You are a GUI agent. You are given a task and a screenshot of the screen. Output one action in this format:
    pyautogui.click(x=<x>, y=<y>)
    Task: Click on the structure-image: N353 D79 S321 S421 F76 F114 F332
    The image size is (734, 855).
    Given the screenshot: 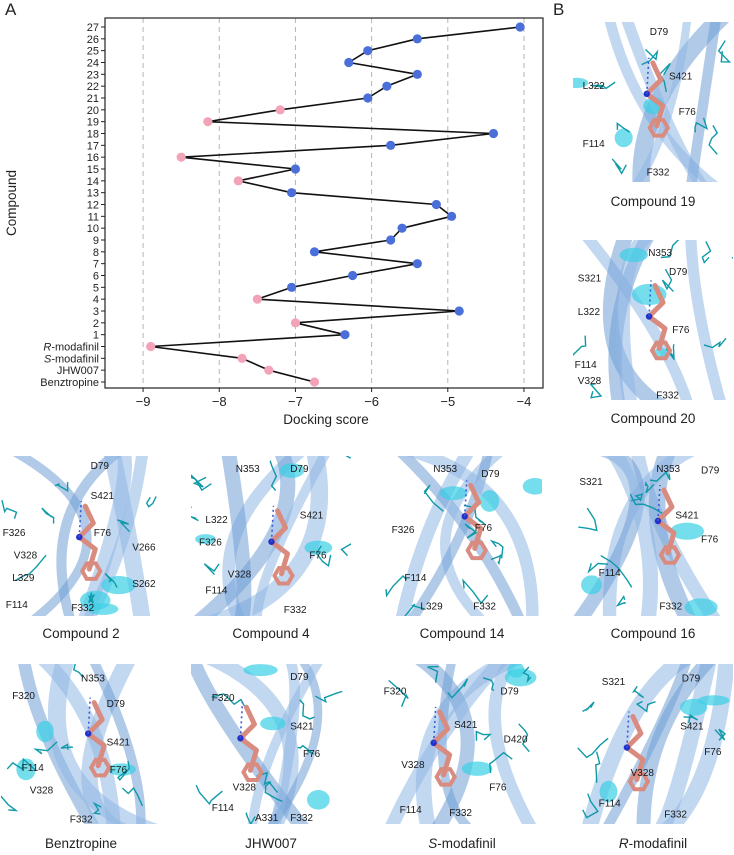 What is the action you would take?
    pyautogui.click(x=653, y=536)
    